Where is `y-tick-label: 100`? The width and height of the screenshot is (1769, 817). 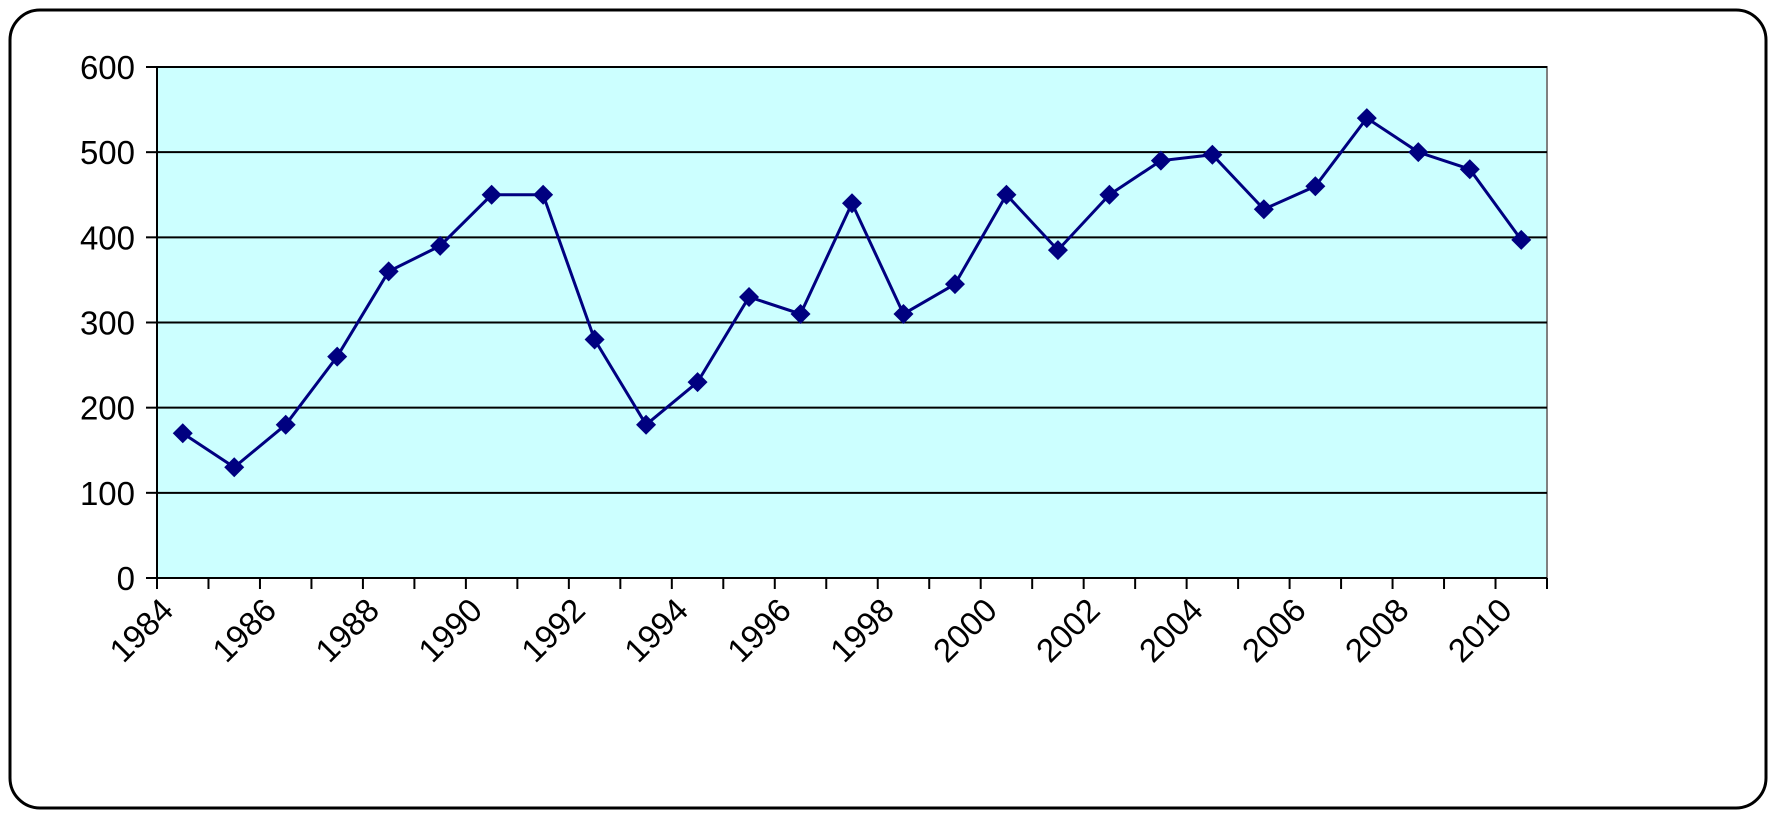 y-tick-label: 100 is located at coordinates (107, 493).